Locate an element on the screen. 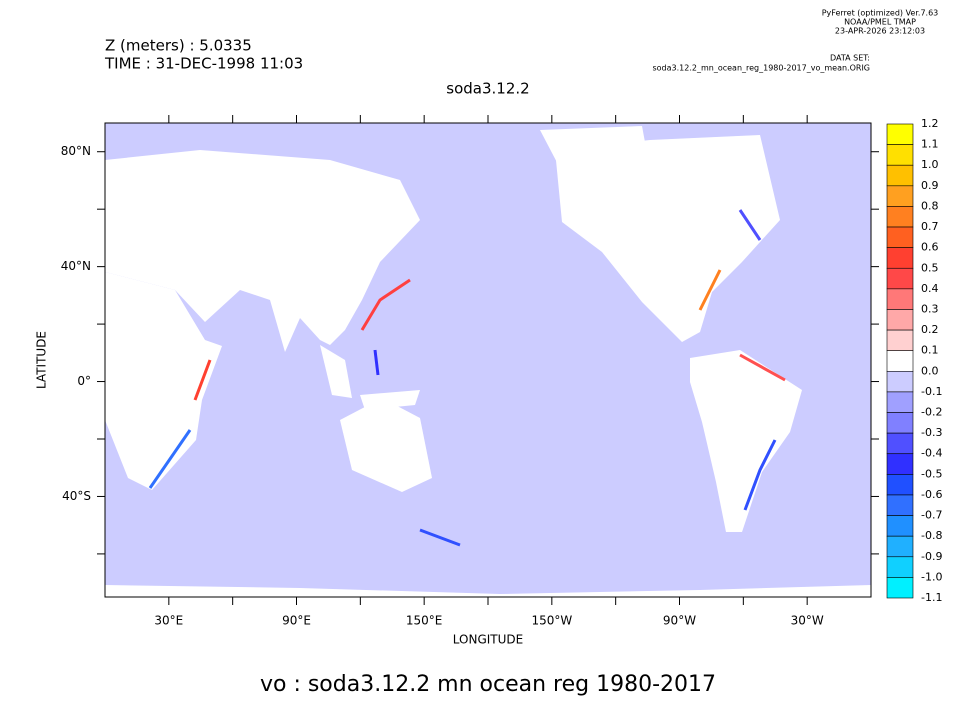 The image size is (961, 724). colorbar-label: 0.7 is located at coordinates (930, 226).